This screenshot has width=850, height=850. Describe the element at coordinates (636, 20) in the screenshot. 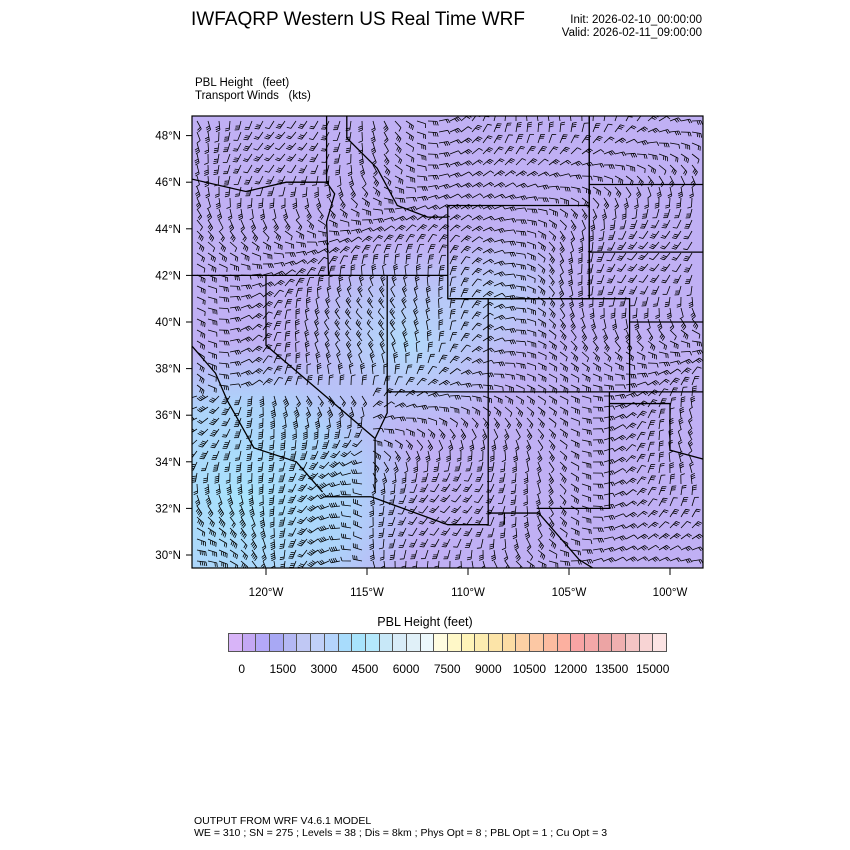

I see `init-time: Init: 2026-02-10_00:00:00` at that location.